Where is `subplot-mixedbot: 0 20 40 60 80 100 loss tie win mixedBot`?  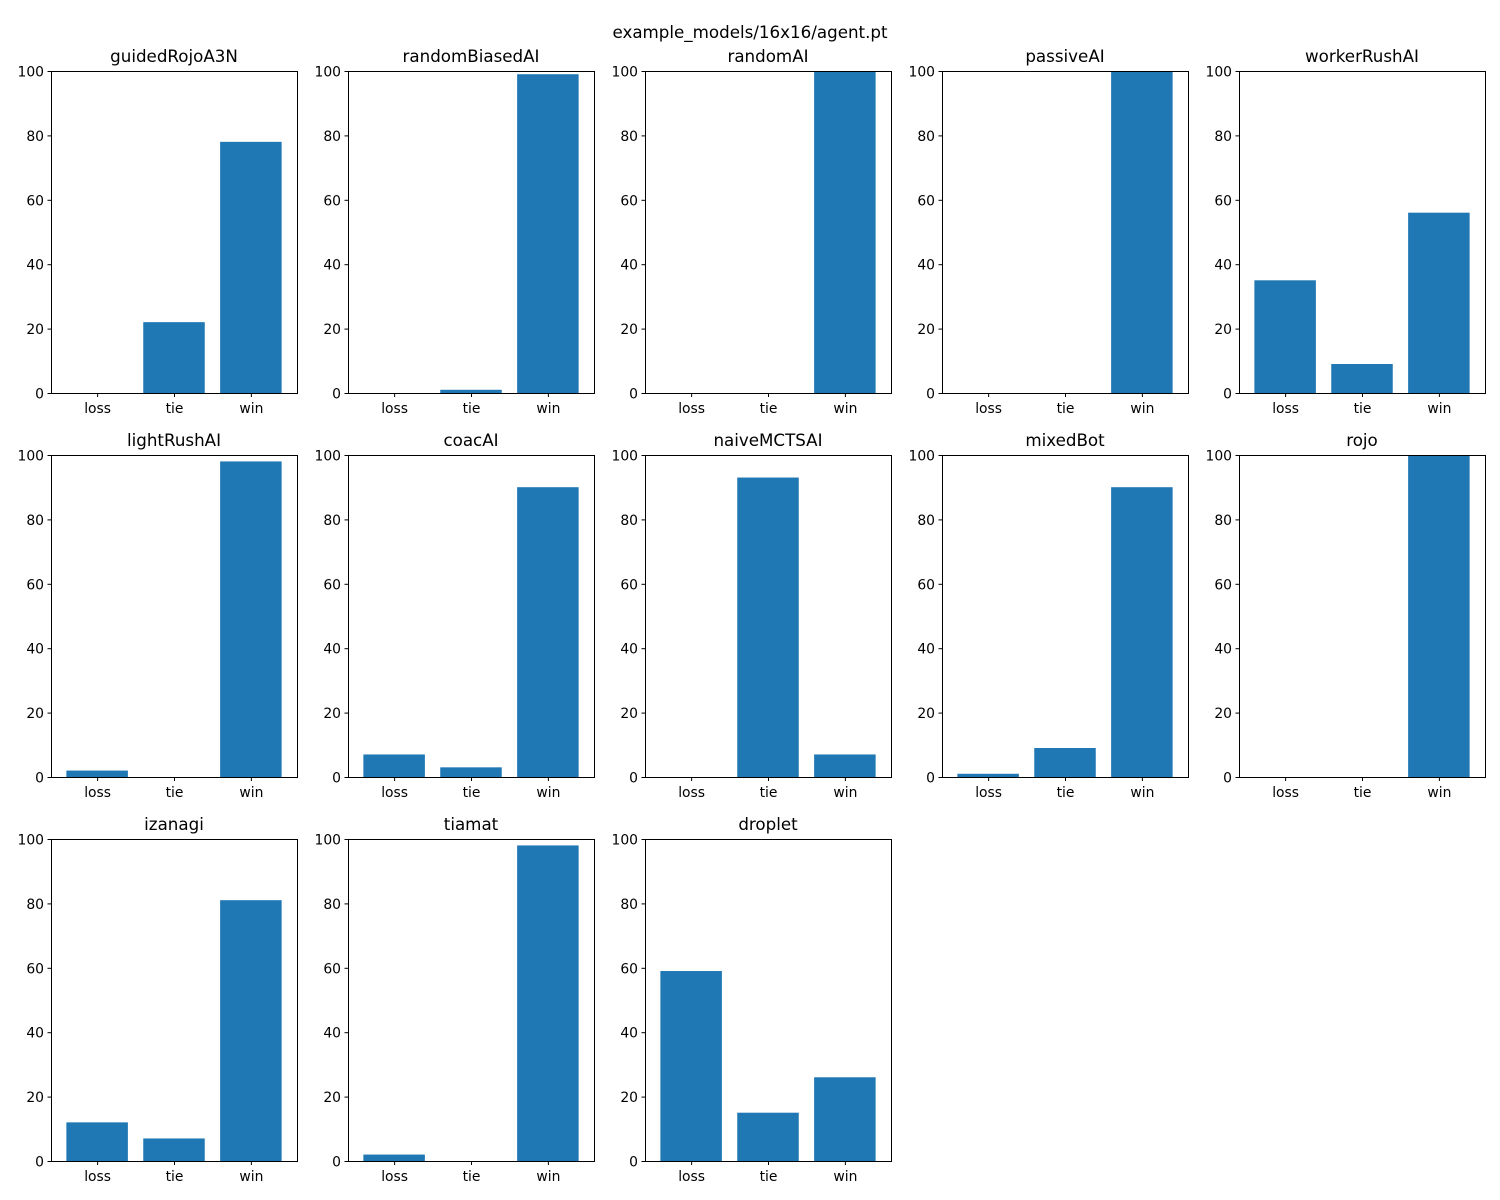
subplot-mixedbot: 0 20 40 60 80 100 loss tie win mixedBot is located at coordinates (1048, 615).